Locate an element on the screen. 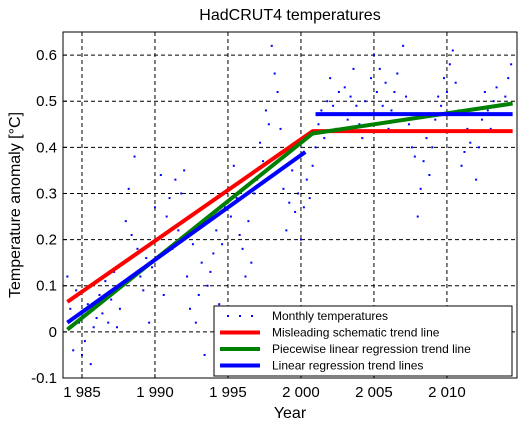 The height and width of the screenshot is (424, 529). legend-label: Misleading schematic trend line is located at coordinates (356, 333).